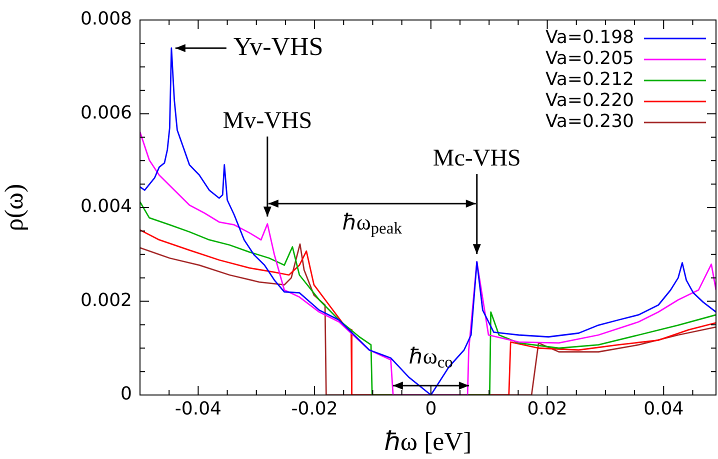 This screenshot has width=718, height=459. What do you see at coordinates (476, 158) in the screenshot?
I see `annotation: Mc-VHS` at bounding box center [476, 158].